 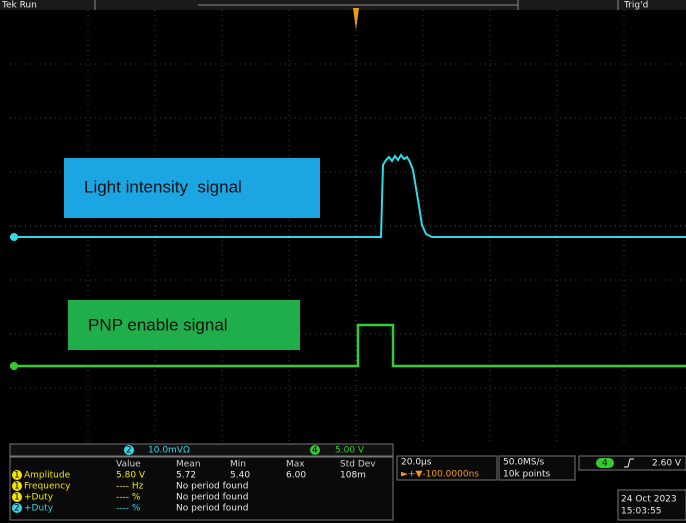 I want to click on trigger-slope, so click(x=629, y=463).